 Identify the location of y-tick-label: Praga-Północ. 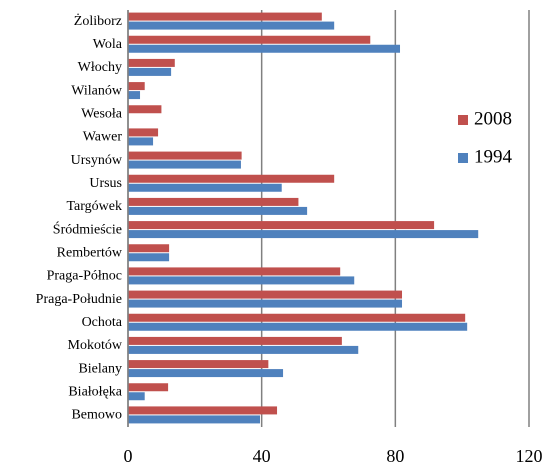
(84, 276).